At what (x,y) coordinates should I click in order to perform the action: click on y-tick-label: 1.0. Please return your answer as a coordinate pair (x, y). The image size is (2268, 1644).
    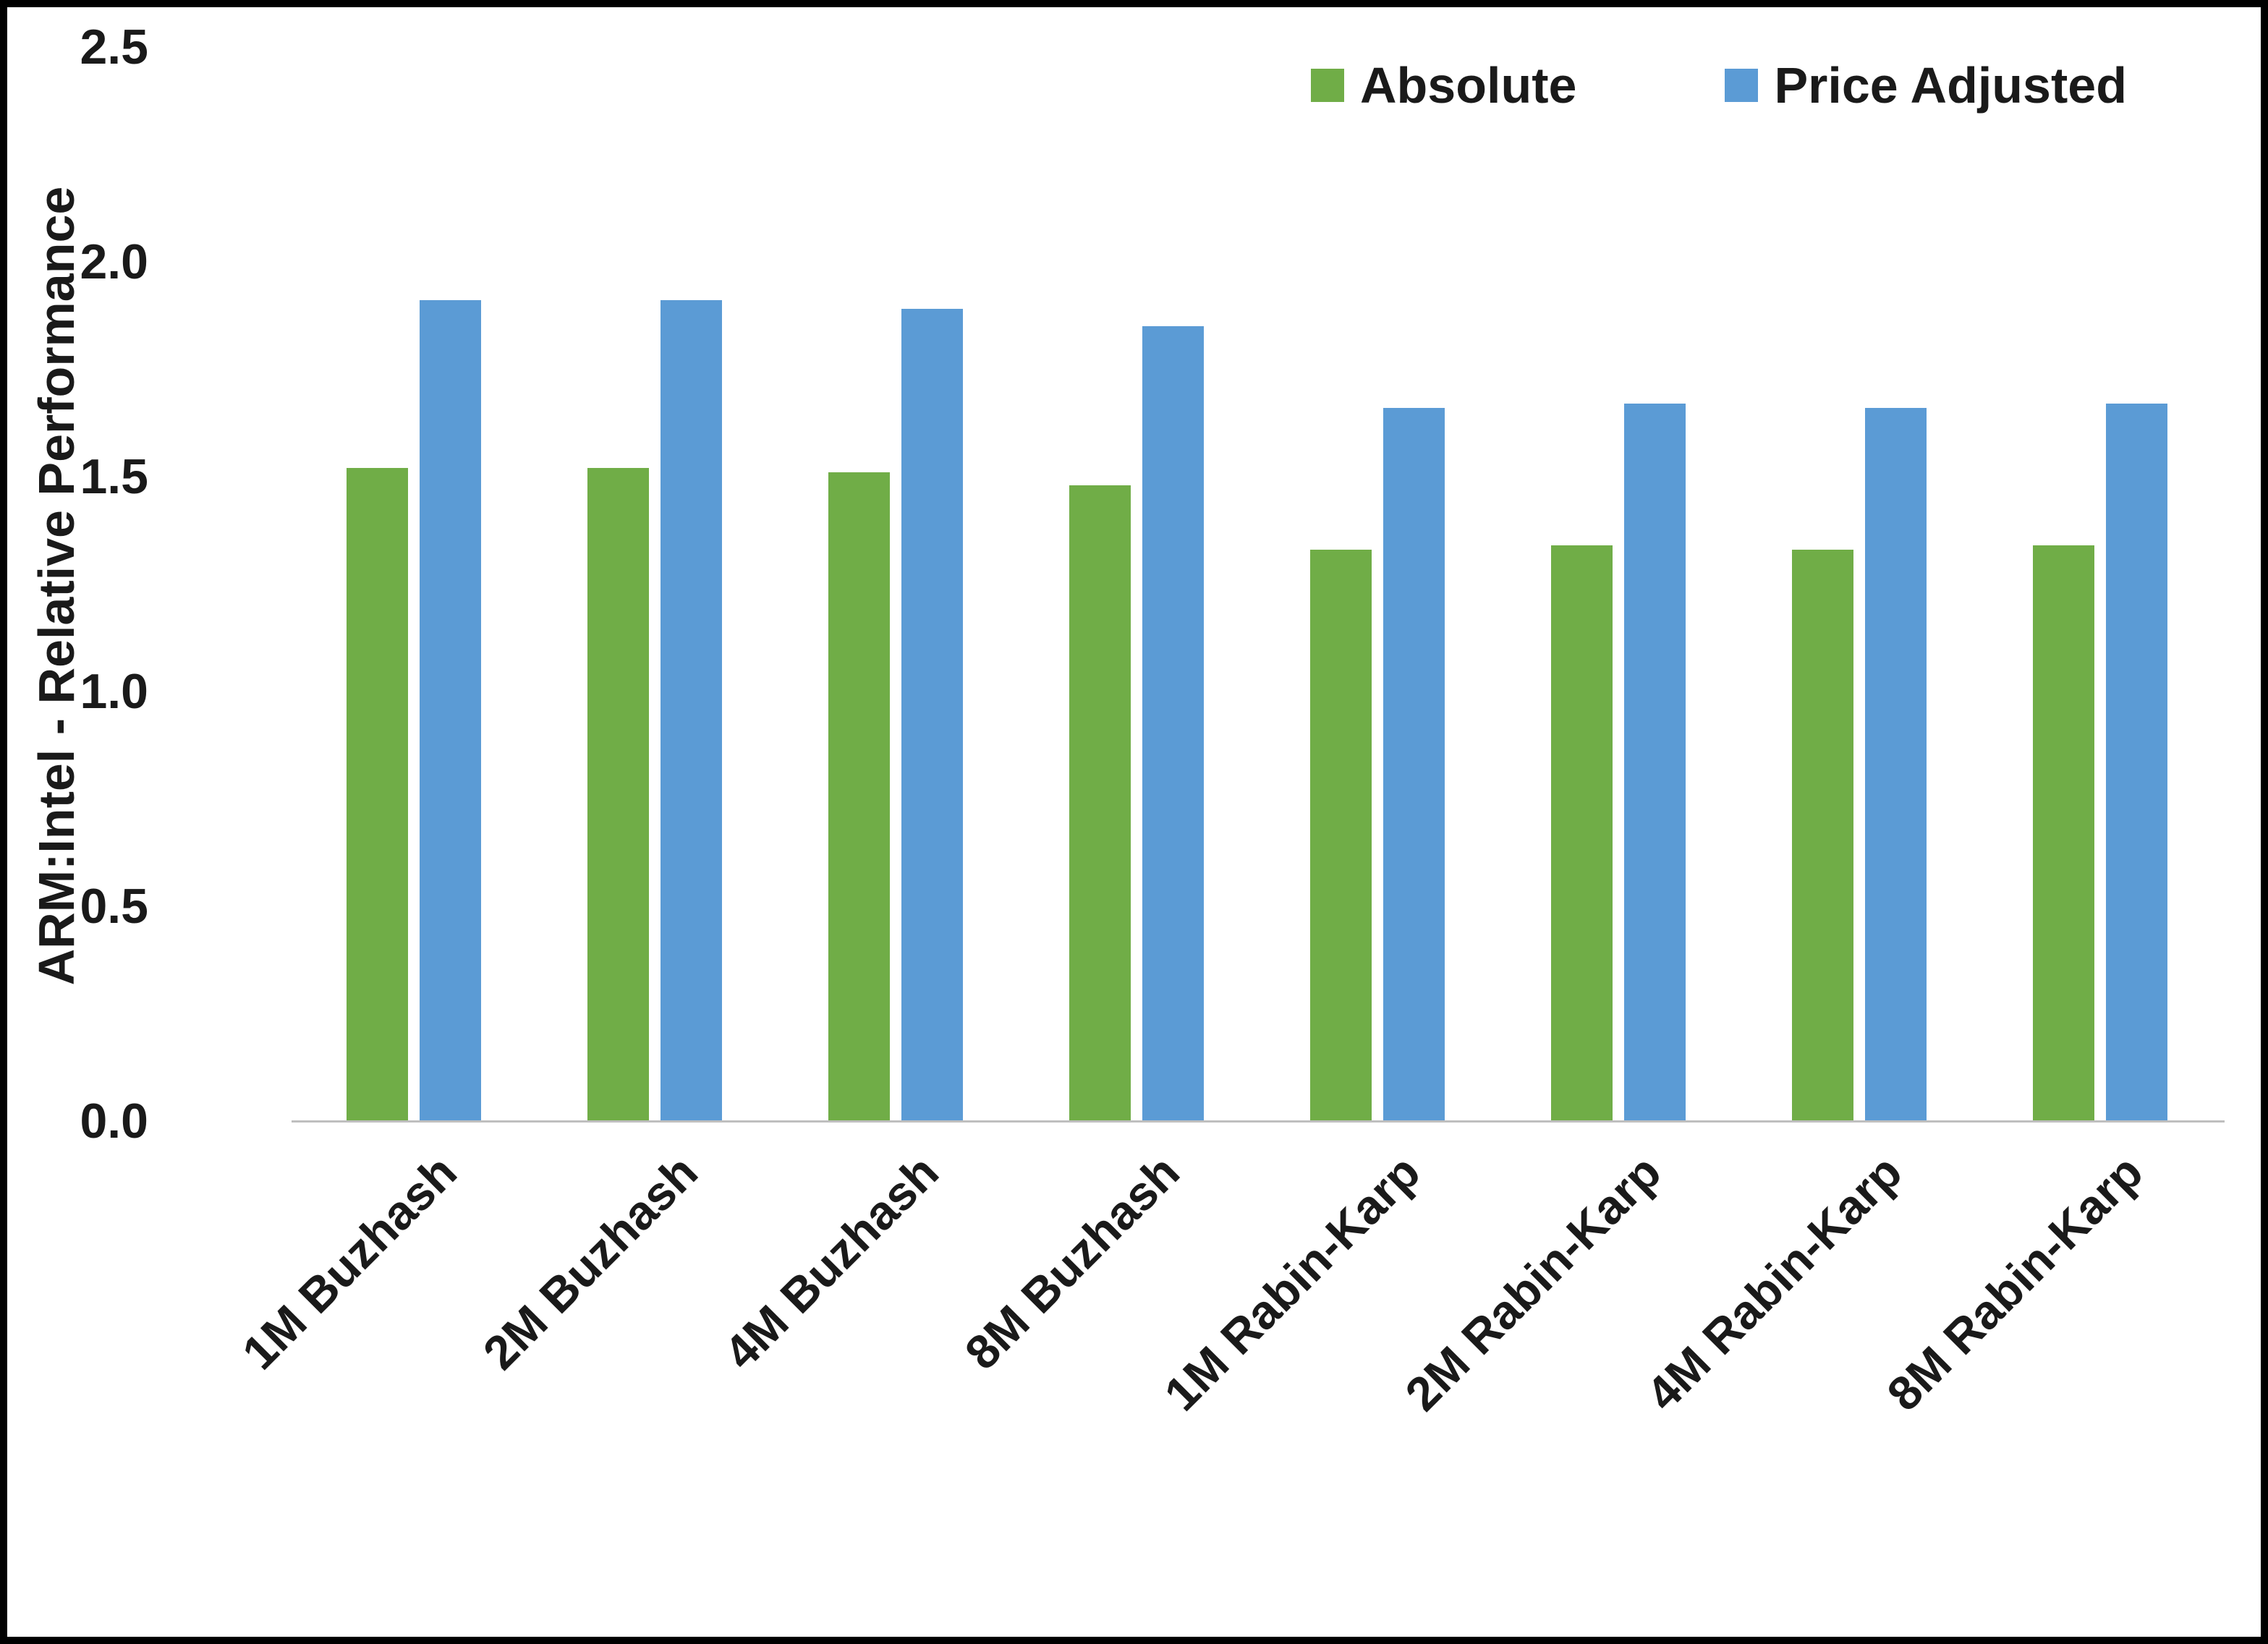
    Looking at the image, I should click on (114, 691).